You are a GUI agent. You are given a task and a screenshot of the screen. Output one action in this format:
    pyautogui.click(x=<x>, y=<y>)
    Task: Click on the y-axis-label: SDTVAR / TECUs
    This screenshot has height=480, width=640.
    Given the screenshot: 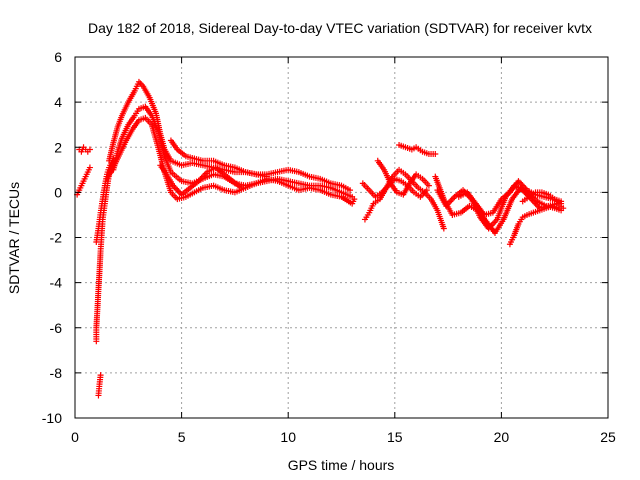 What is the action you would take?
    pyautogui.click(x=14, y=238)
    